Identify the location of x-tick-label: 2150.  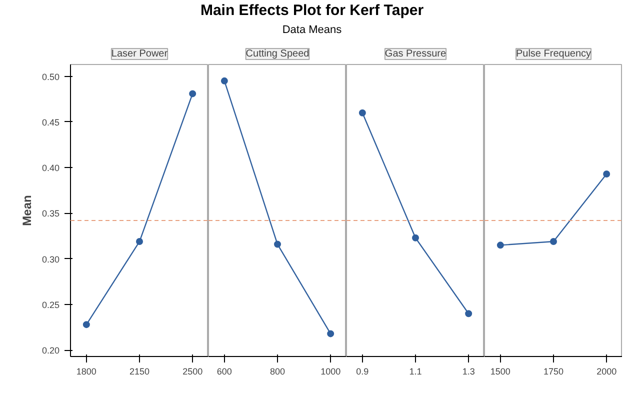
(139, 371).